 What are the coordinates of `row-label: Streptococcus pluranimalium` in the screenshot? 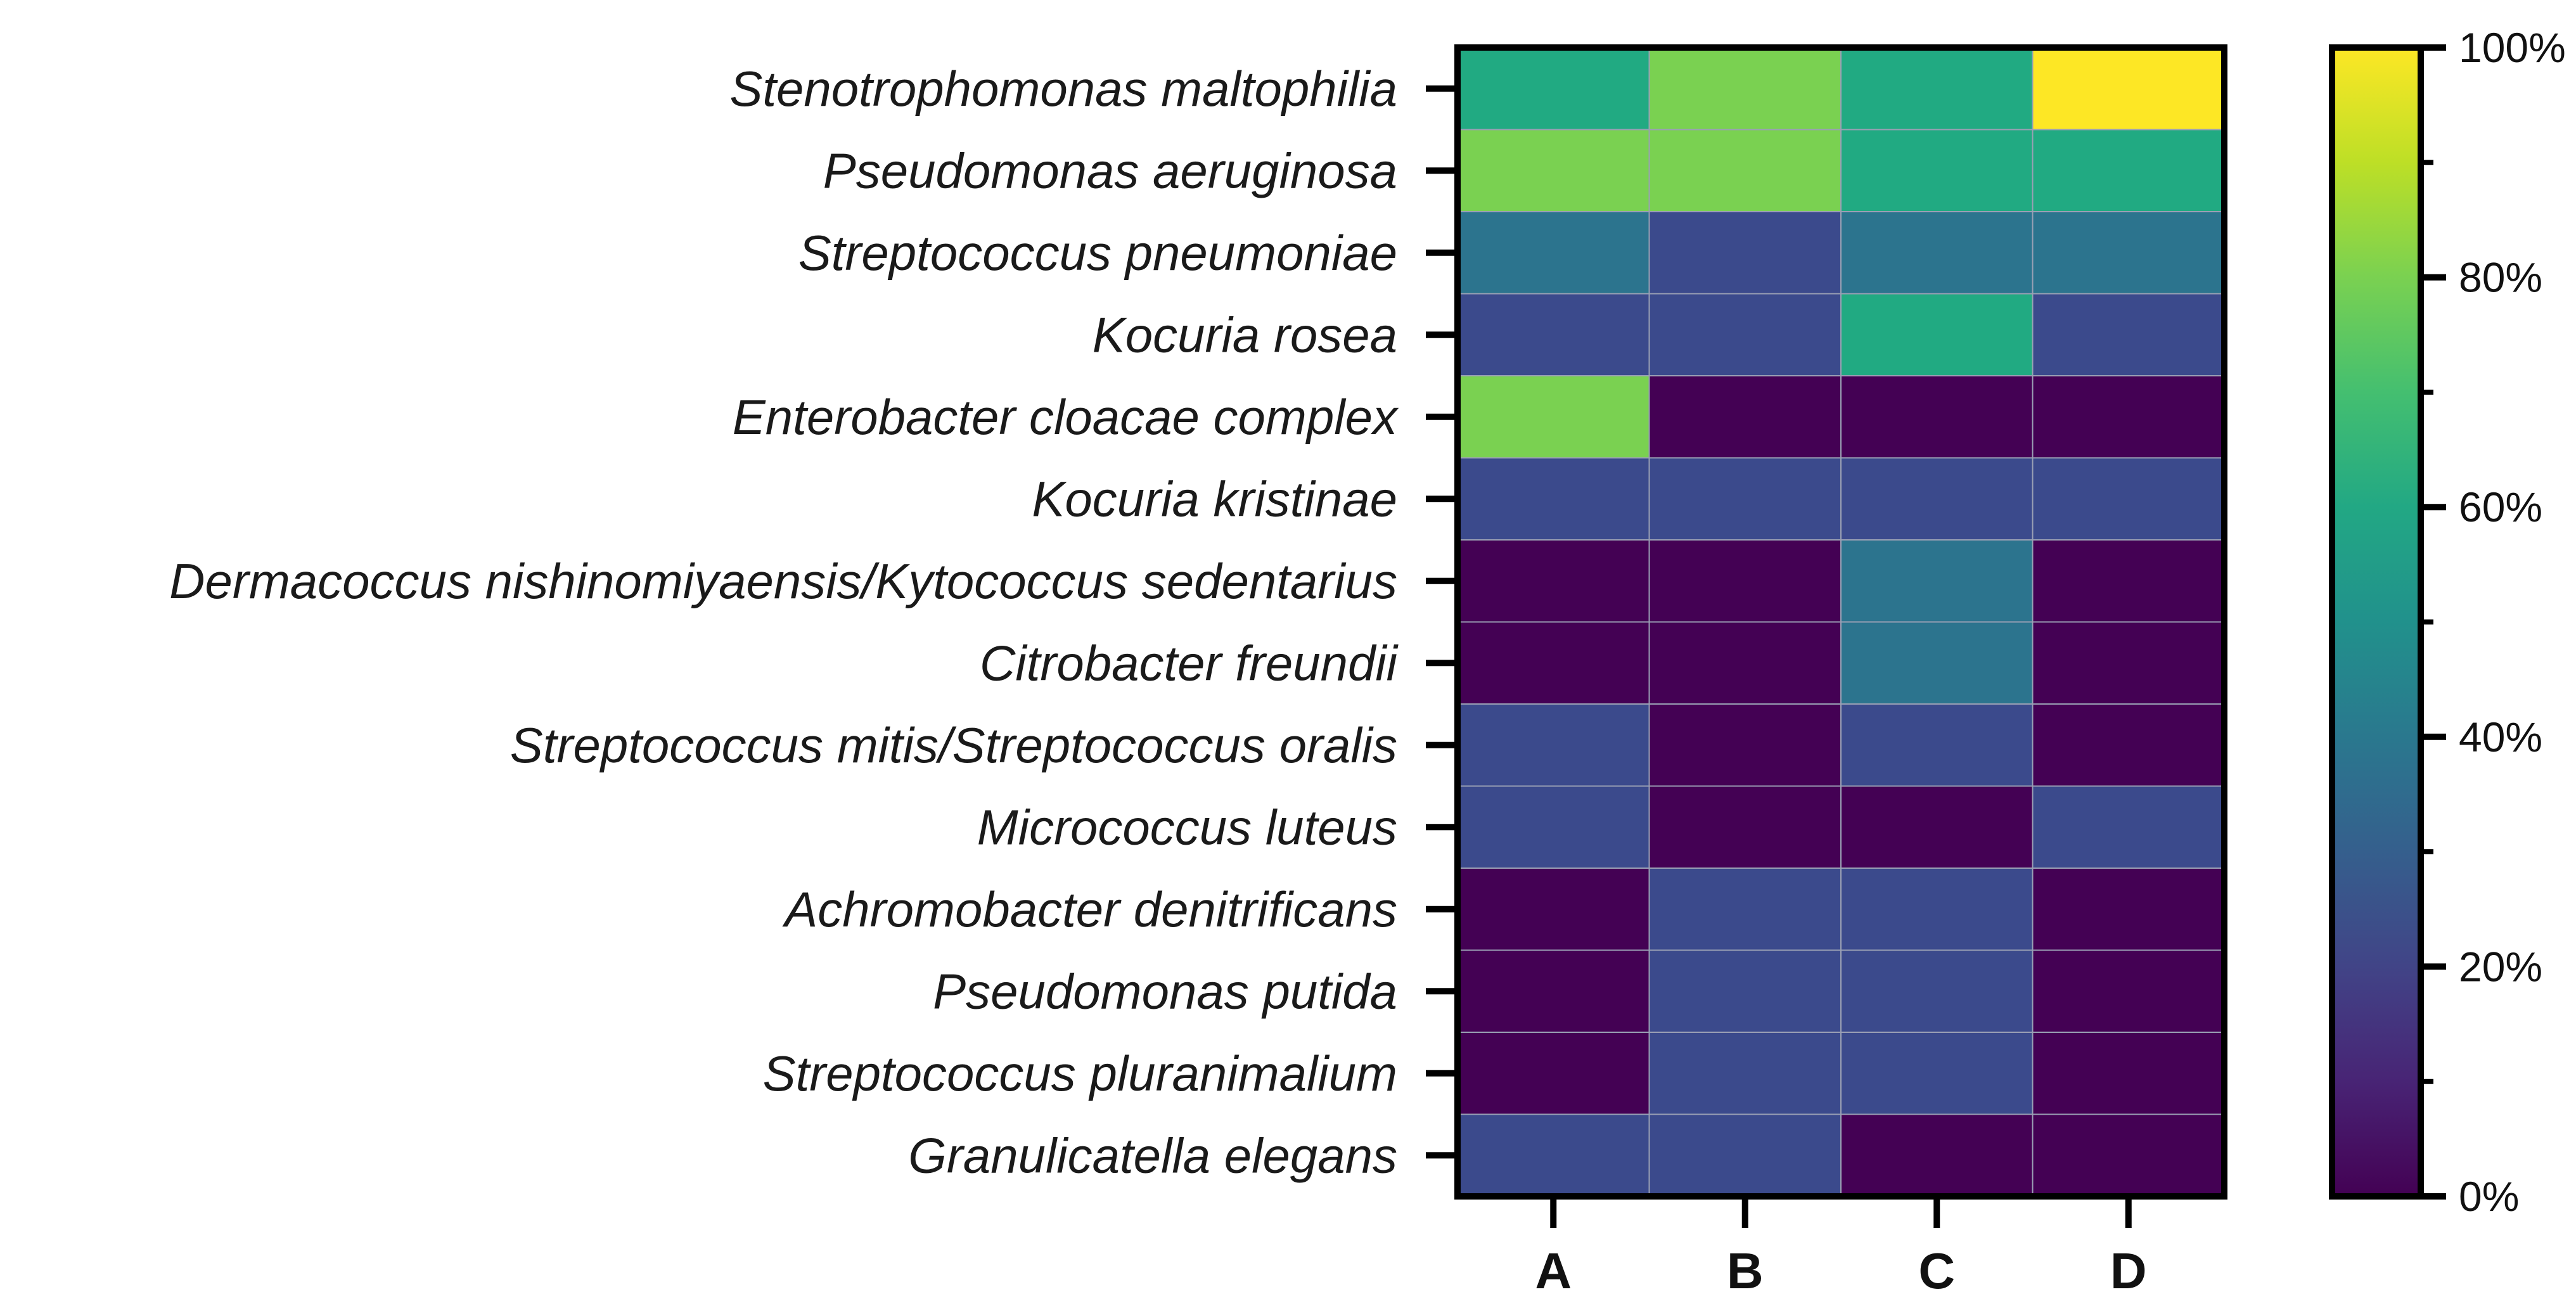 It's located at (1080, 1073).